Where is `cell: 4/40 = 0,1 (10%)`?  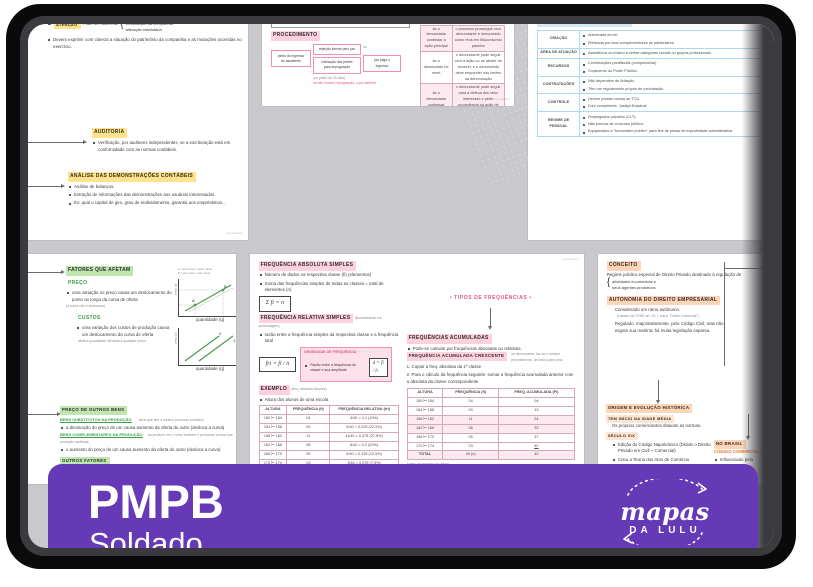
cell: 4/40 = 0,1 (10%) is located at coordinates (364, 419).